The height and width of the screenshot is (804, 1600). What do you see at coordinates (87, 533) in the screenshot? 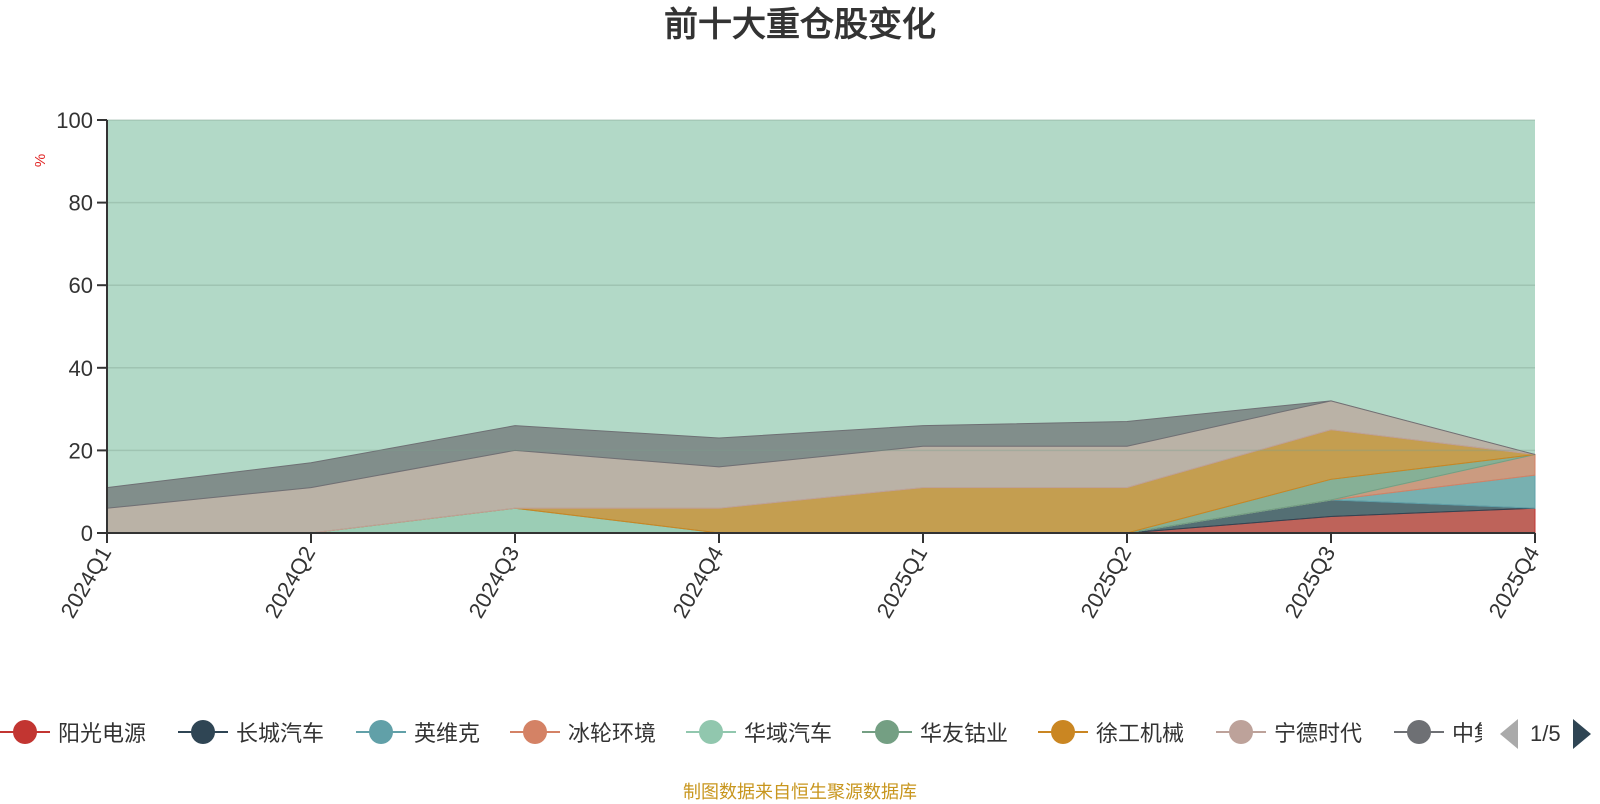
I see `y-tick-label-0: 0` at bounding box center [87, 533].